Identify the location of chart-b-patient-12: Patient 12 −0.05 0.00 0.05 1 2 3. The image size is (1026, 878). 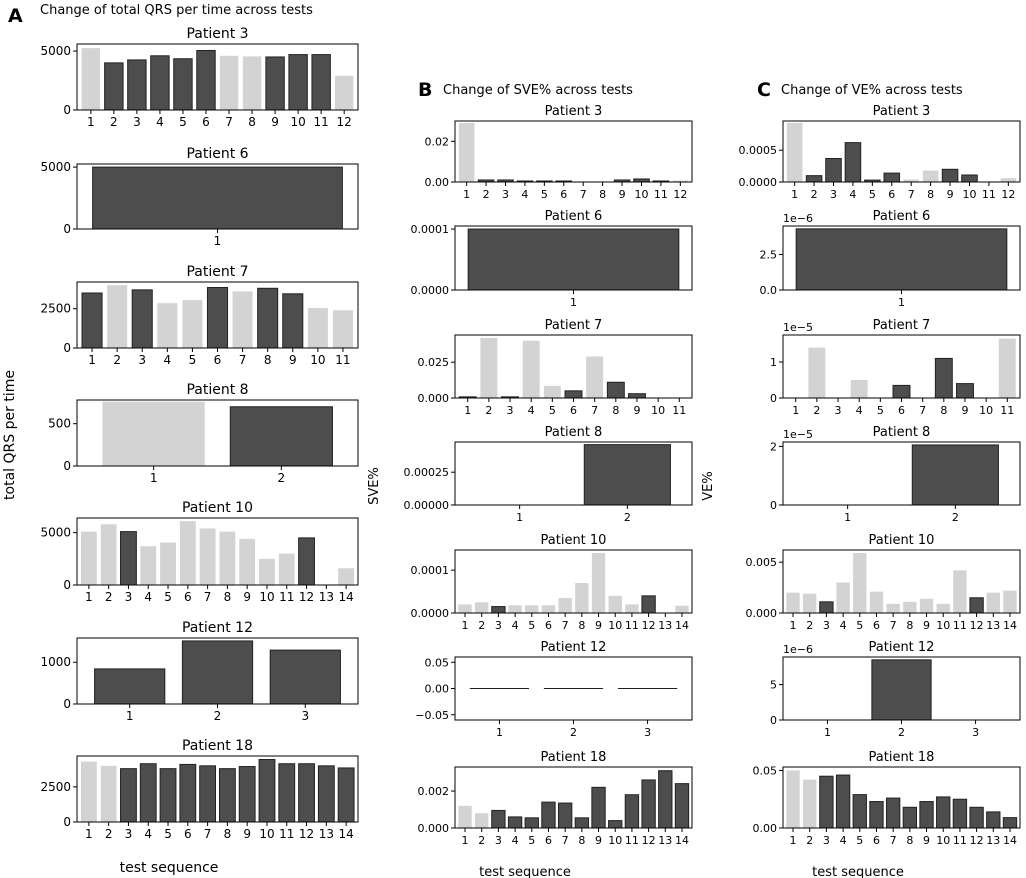
(554, 689).